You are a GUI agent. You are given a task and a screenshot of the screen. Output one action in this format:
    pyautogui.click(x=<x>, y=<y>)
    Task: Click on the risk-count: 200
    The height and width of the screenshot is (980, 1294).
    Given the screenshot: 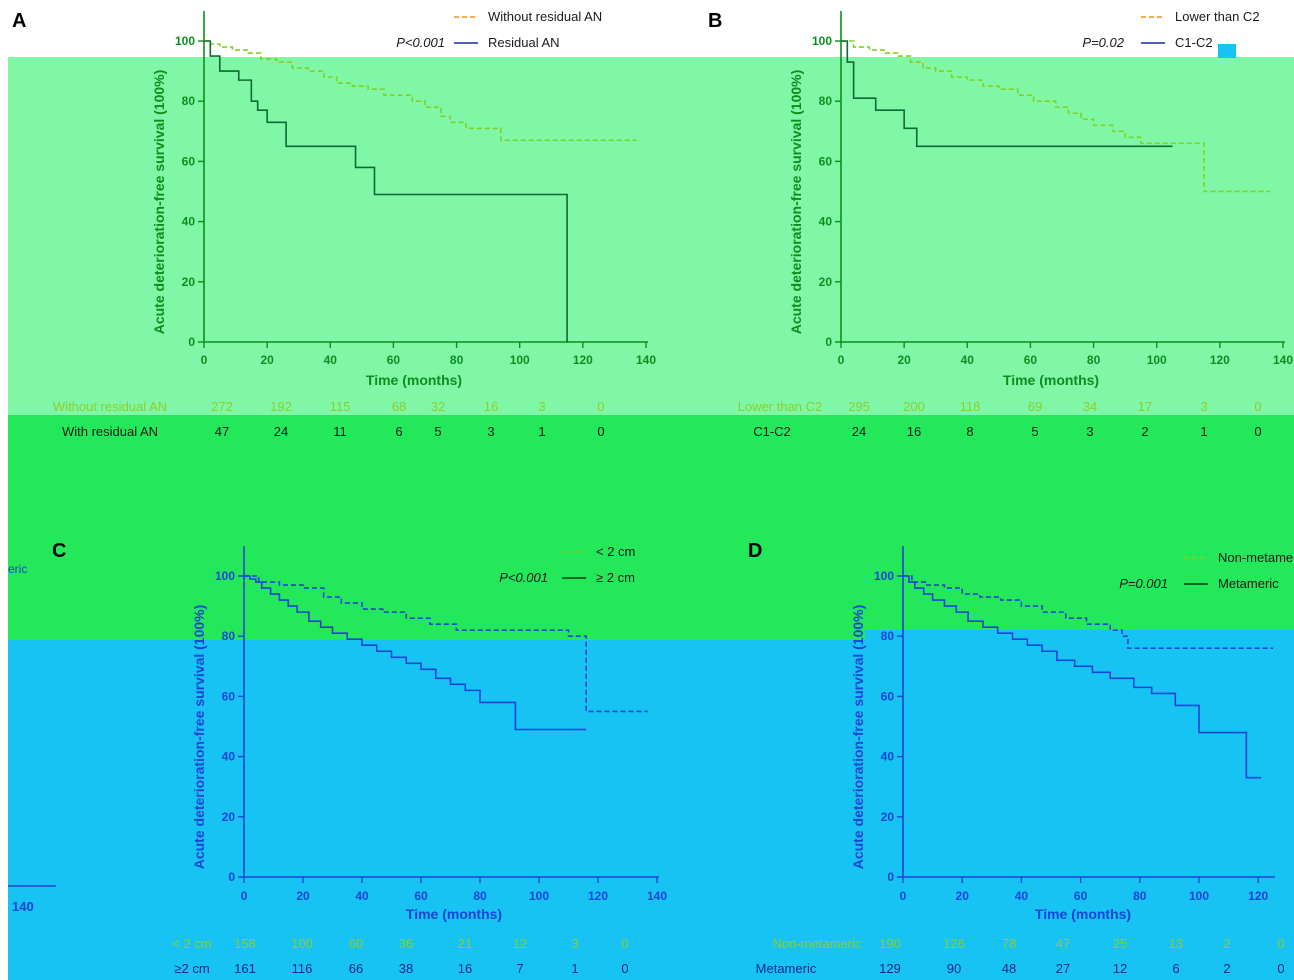 What is the action you would take?
    pyautogui.click(x=914, y=406)
    